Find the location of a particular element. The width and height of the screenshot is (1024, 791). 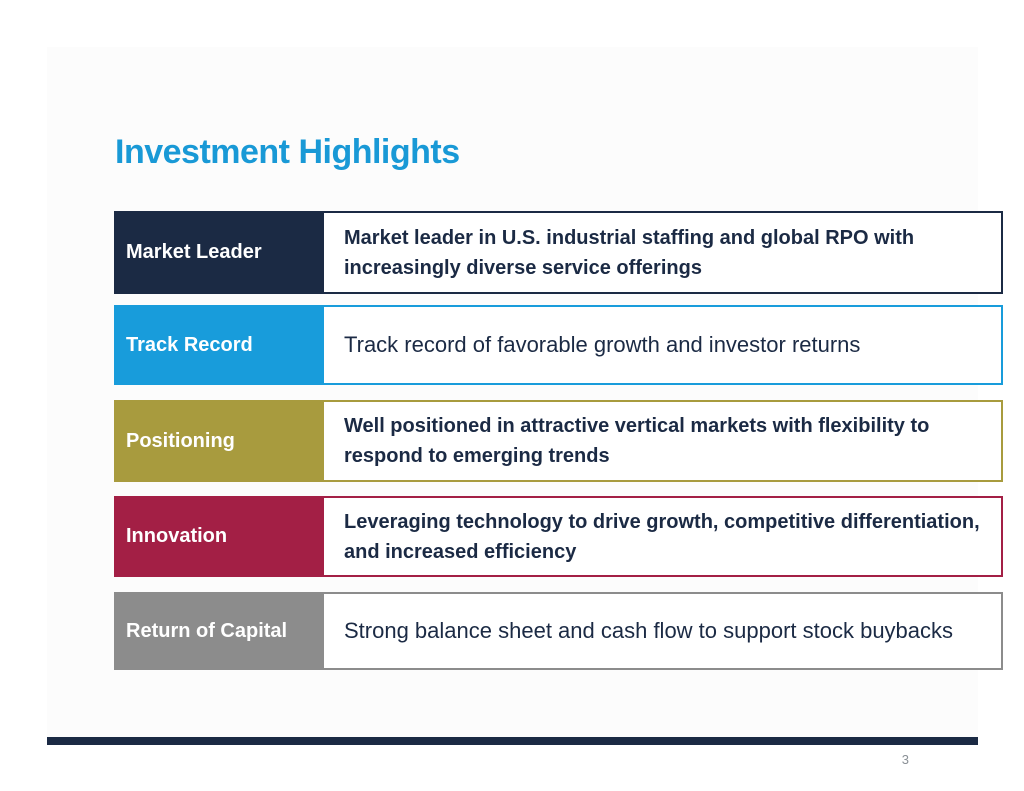

row-label-positioning: Positioning is located at coordinates (219, 441).